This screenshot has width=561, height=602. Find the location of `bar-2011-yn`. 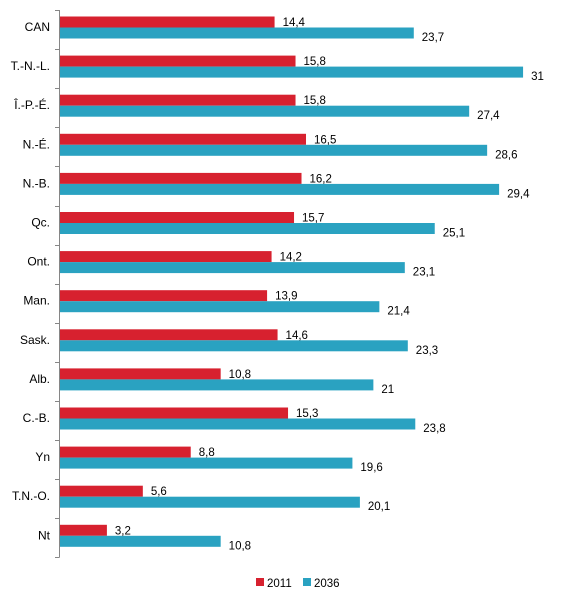

bar-2011-yn is located at coordinates (125, 452).